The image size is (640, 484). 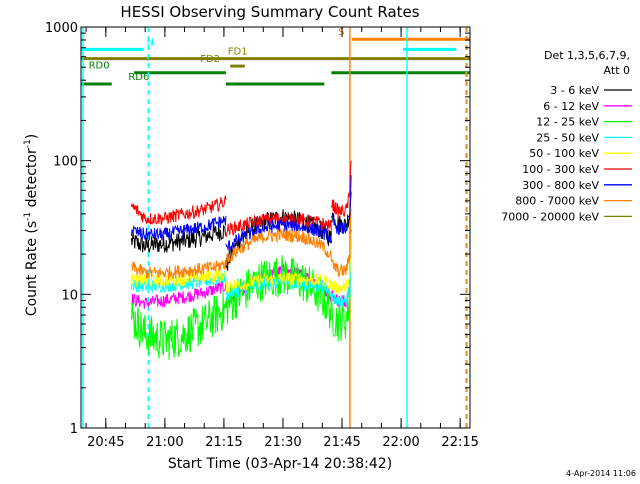 I want to click on footer-date: 4-Apr-2014 11:06, so click(x=601, y=473).